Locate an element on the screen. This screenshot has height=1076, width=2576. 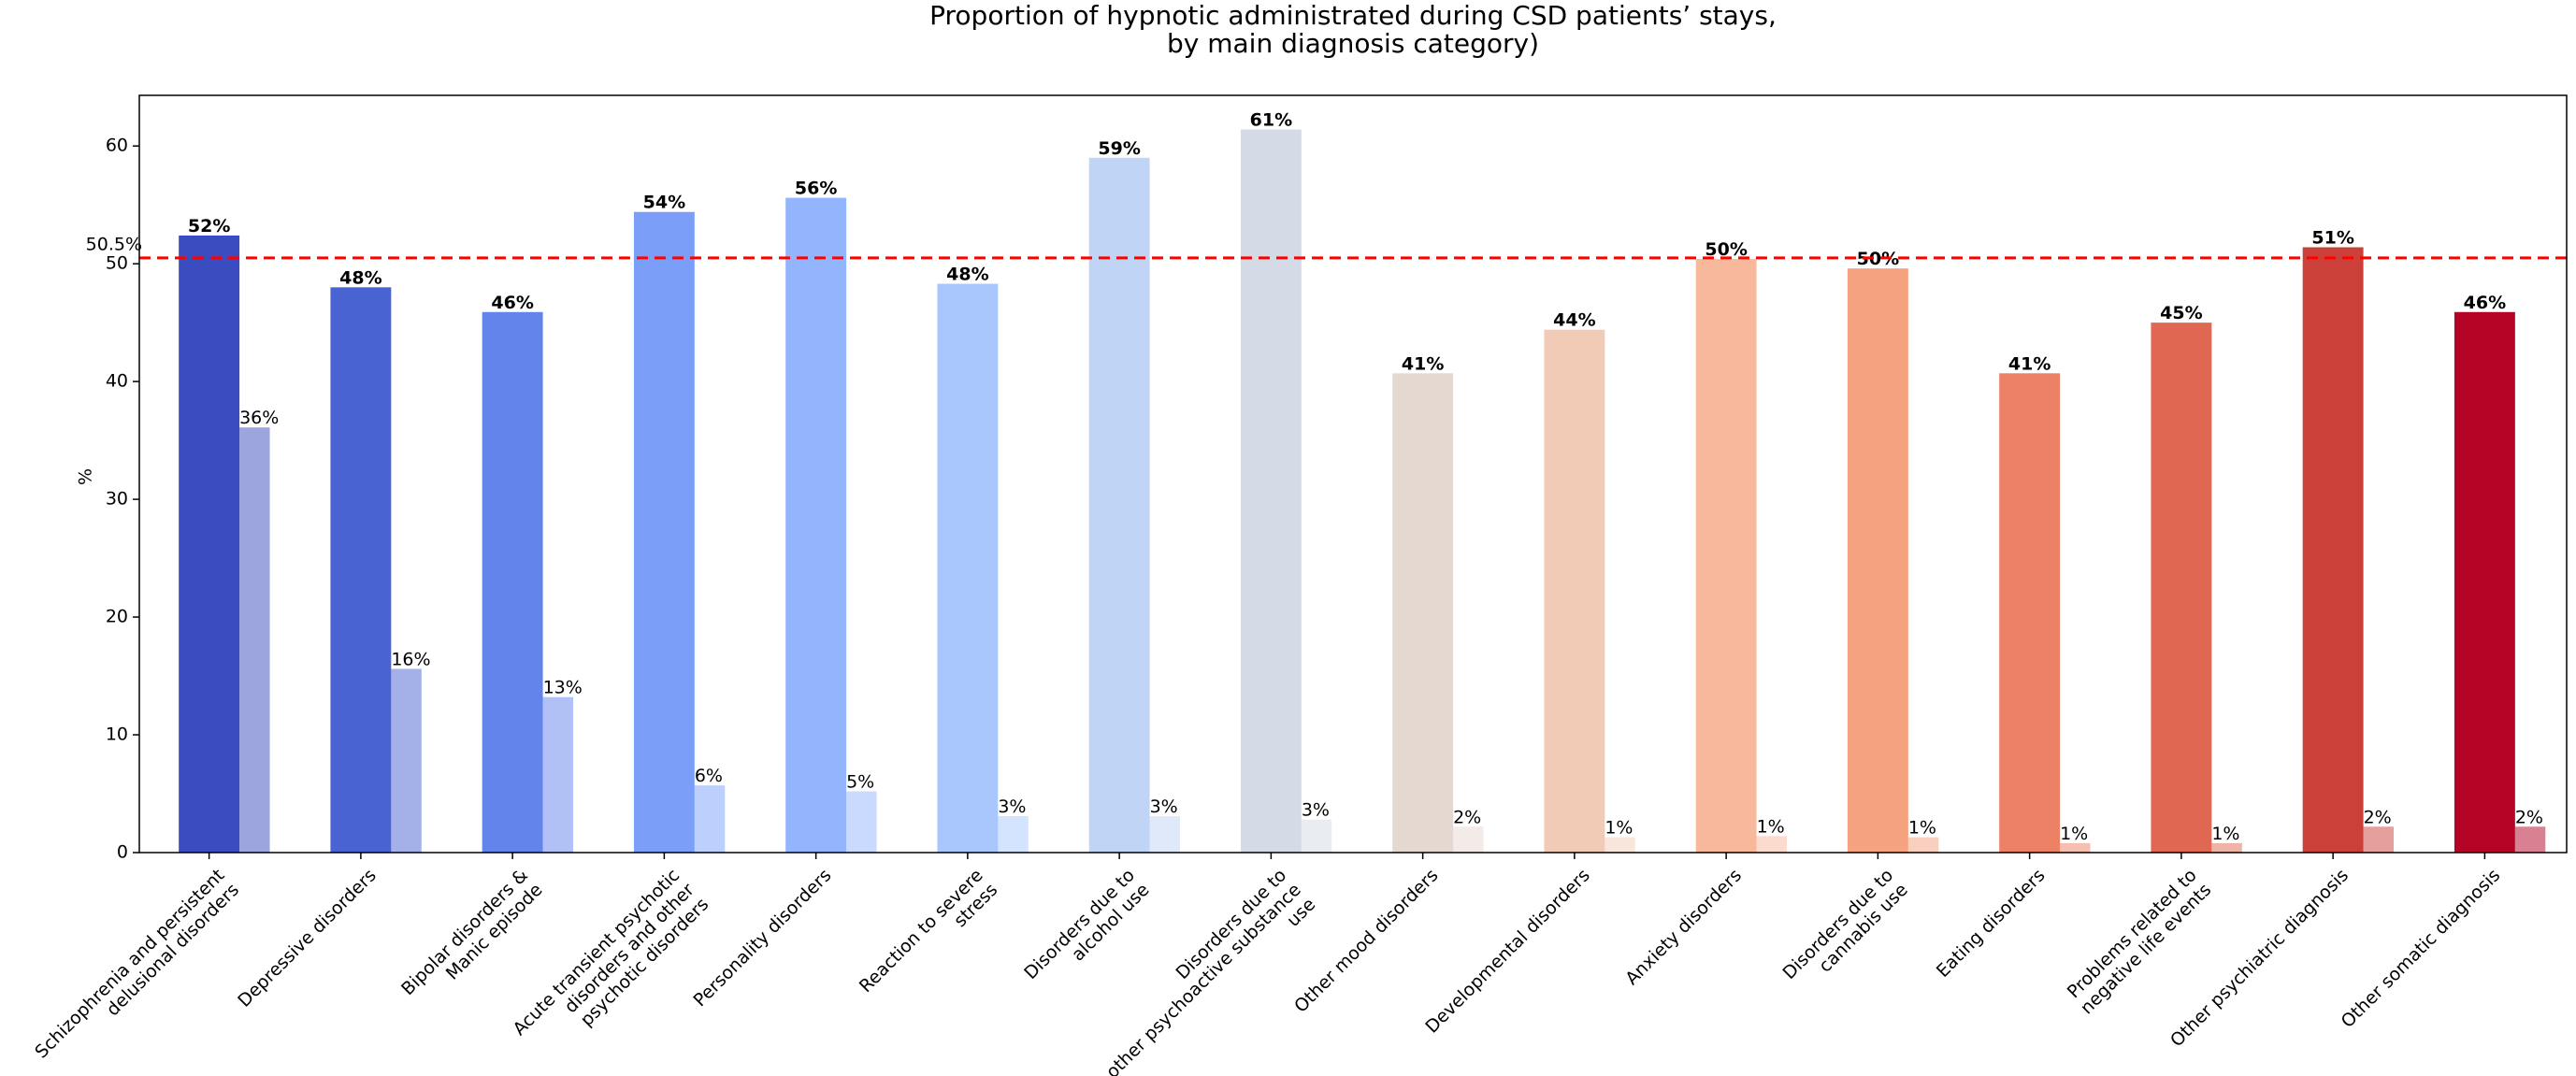
x-tick-label-line: Schizophrenia and persistent is located at coordinates (130, 963).